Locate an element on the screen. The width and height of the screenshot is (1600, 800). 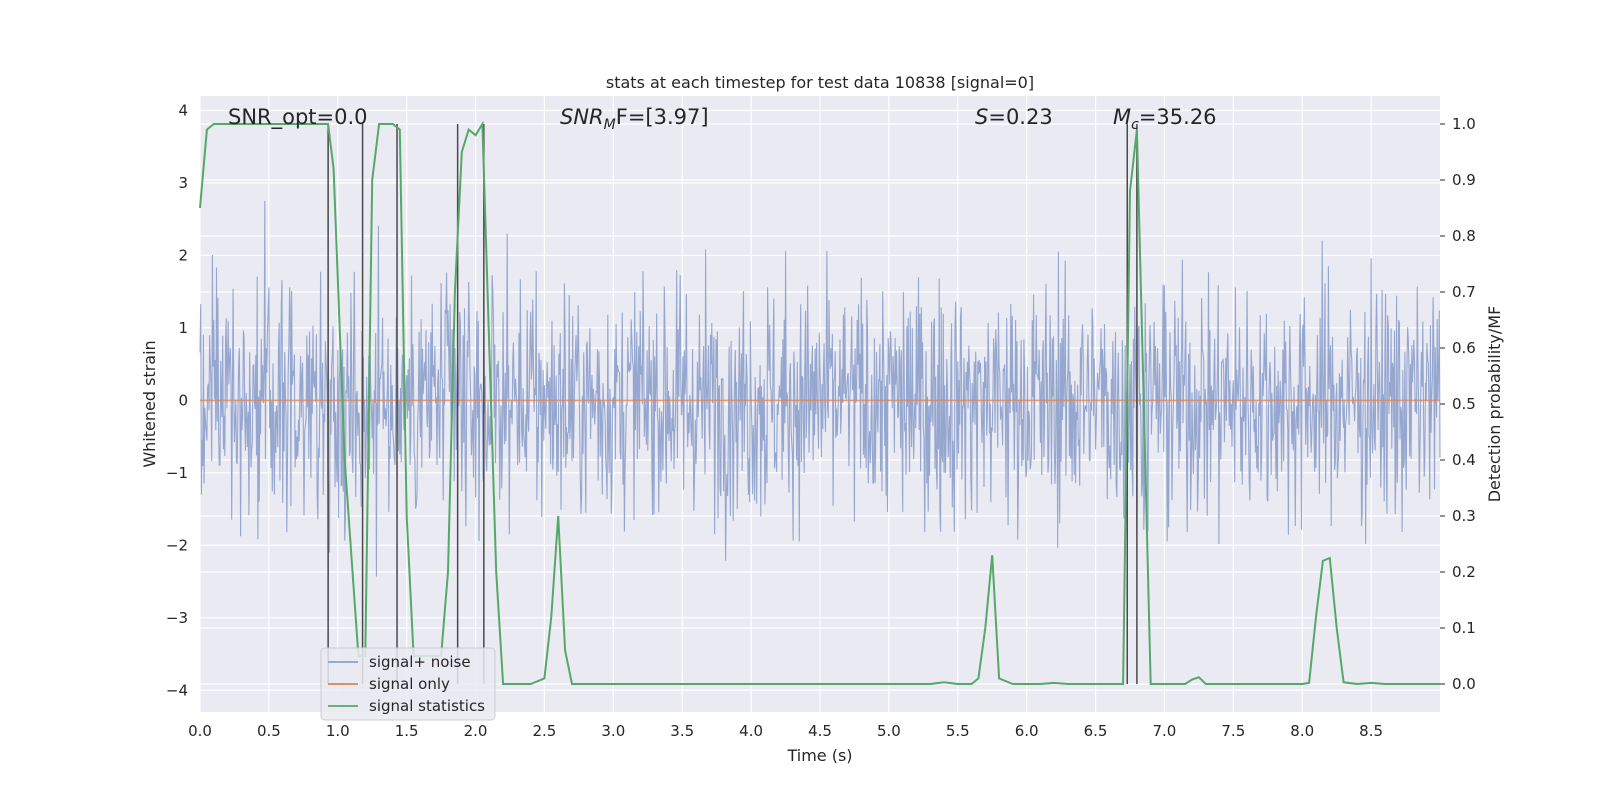
y-tick-label: 3 is located at coordinates (183, 183).